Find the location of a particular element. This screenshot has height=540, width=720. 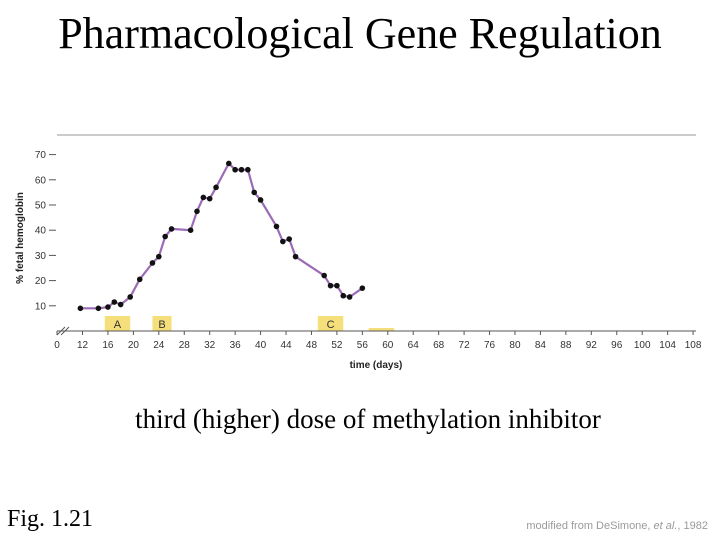

y-tick-label-10: 10 is located at coordinates (41, 306).